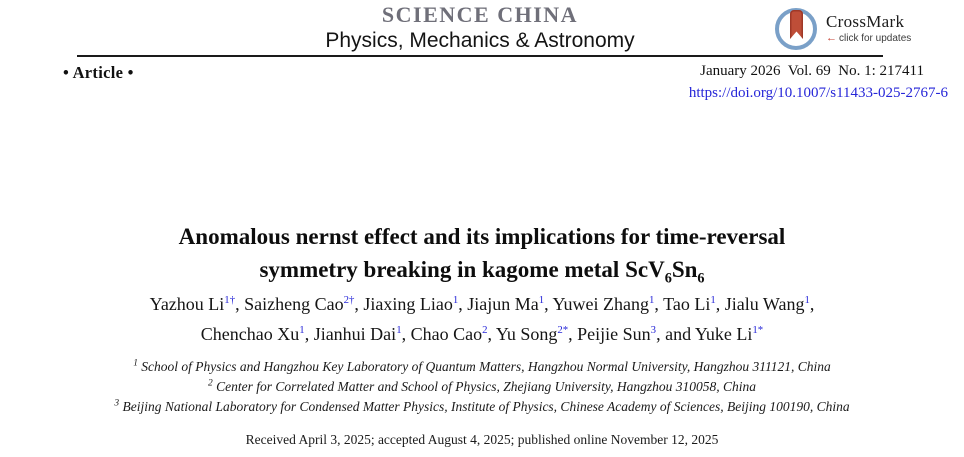 Image resolution: width=964 pixels, height=457 pixels. Describe the element at coordinates (687, 304) in the screenshot. I see `author-name: Tao Li` at that location.